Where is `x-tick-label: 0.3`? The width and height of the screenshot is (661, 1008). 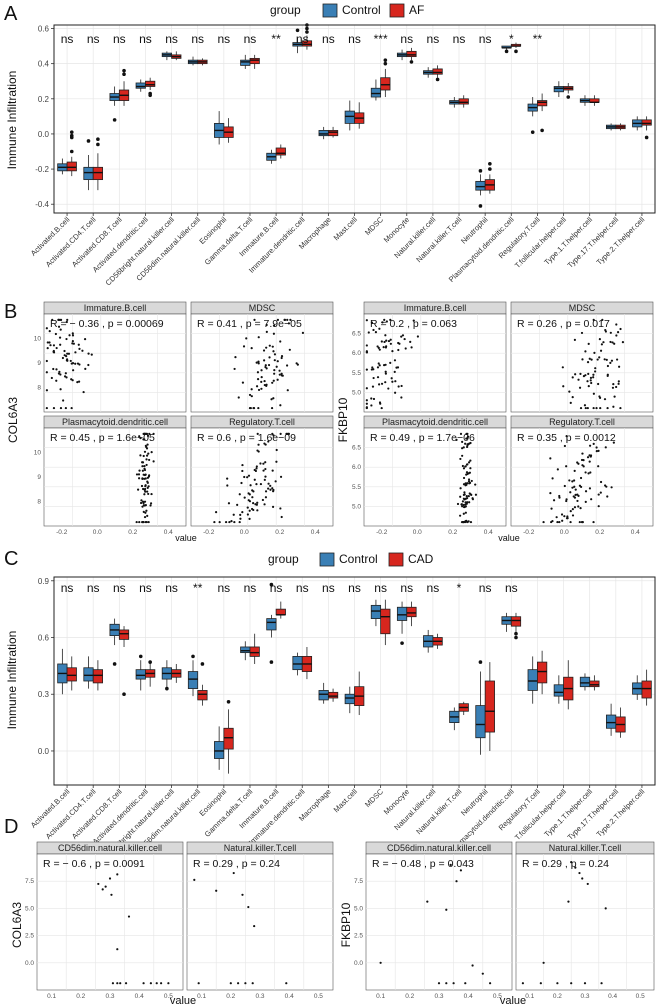 x-tick-label: 0.3 is located at coordinates (584, 996).